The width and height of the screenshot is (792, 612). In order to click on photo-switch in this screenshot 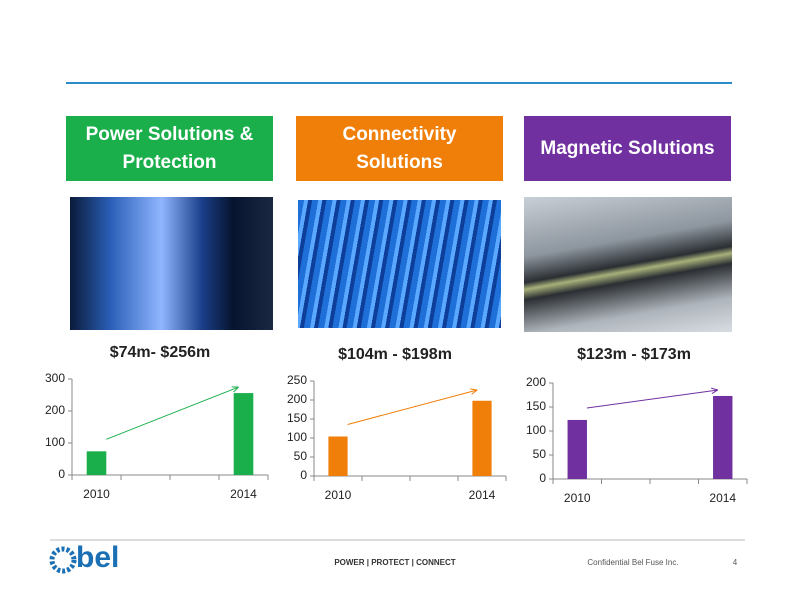, I will do `click(628, 264)`.